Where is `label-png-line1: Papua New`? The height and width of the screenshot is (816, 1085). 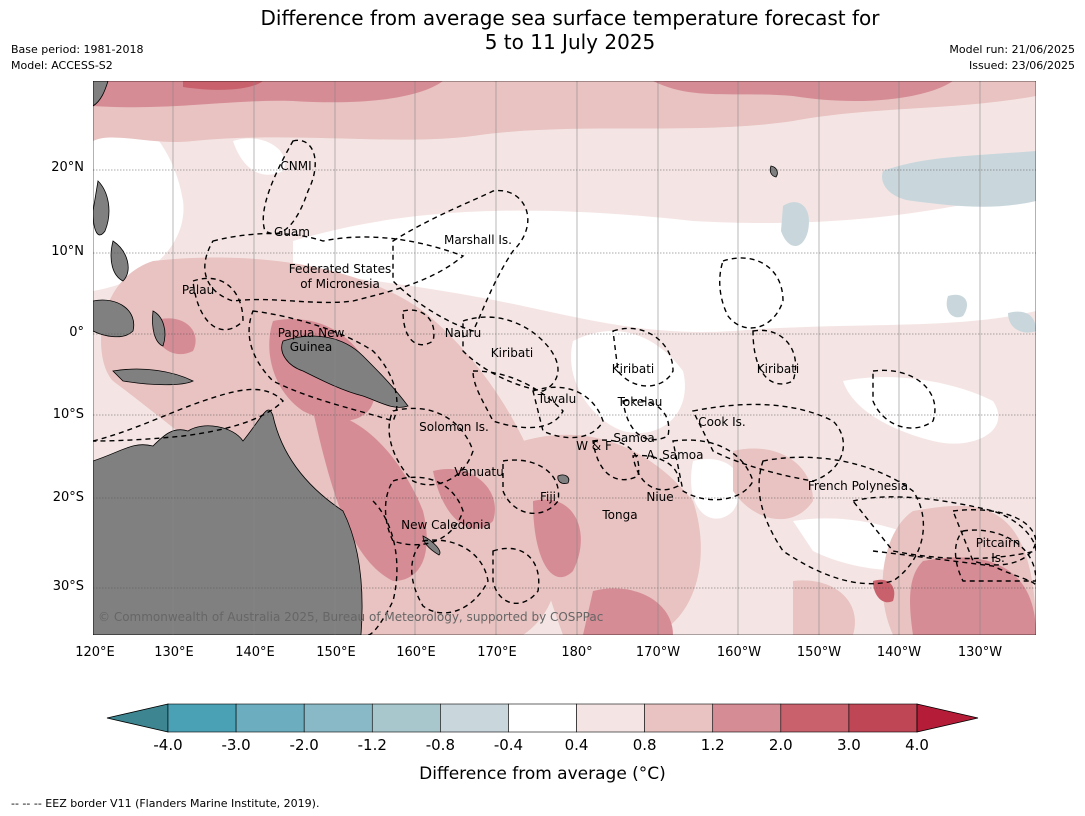 label-png-line1: Papua New is located at coordinates (311, 333).